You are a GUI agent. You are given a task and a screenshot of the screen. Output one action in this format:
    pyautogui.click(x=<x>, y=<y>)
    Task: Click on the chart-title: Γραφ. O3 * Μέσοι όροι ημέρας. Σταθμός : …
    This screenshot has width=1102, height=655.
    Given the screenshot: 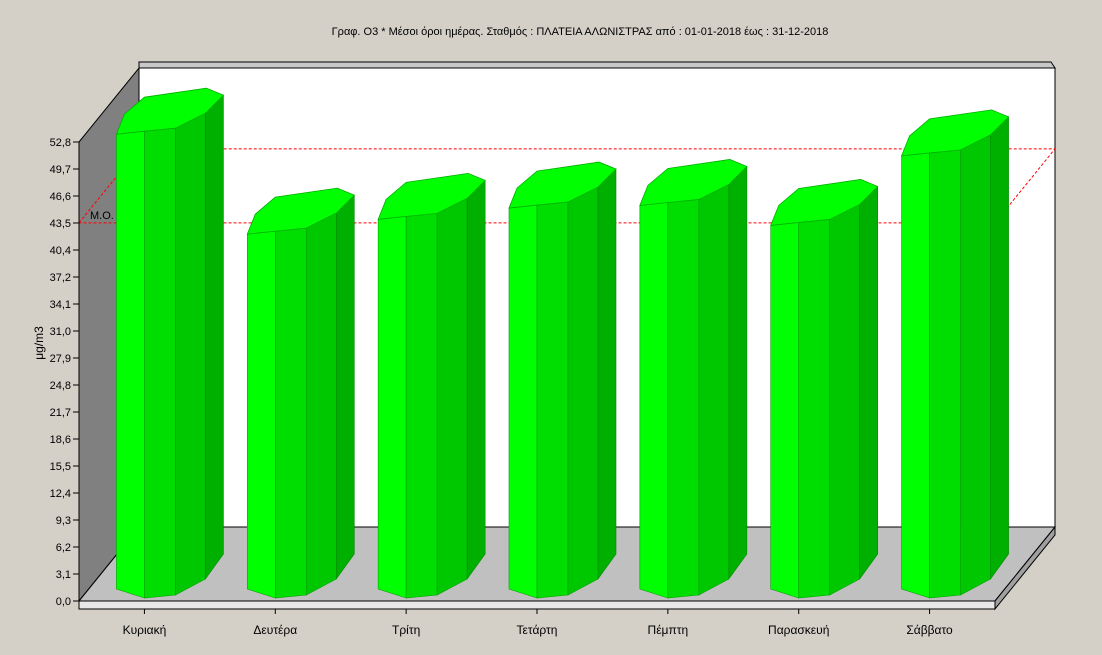 What is the action you would take?
    pyautogui.click(x=580, y=32)
    